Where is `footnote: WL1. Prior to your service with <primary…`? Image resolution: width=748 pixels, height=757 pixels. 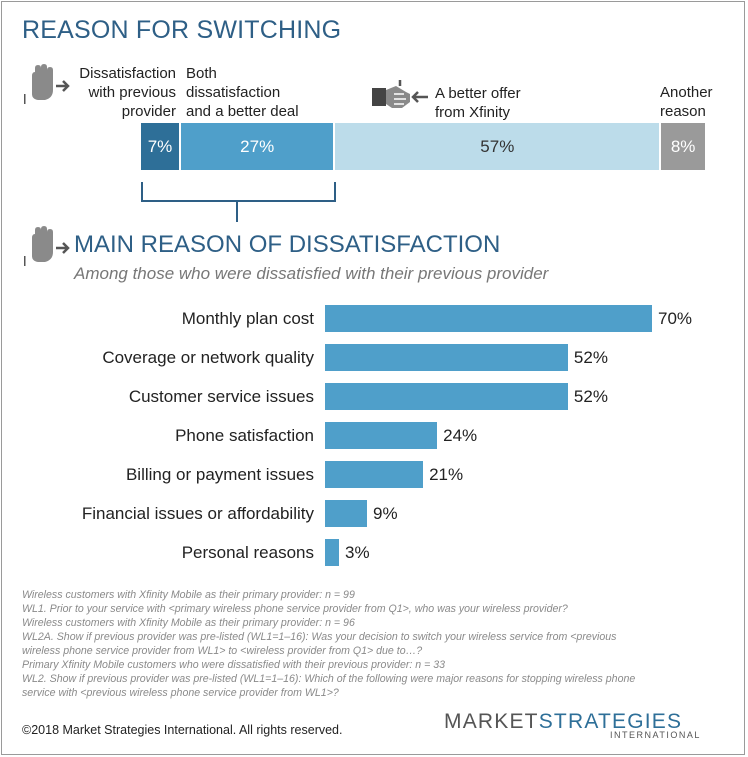 footnote: WL1. Prior to your service with <primary… is located at coordinates (295, 609).